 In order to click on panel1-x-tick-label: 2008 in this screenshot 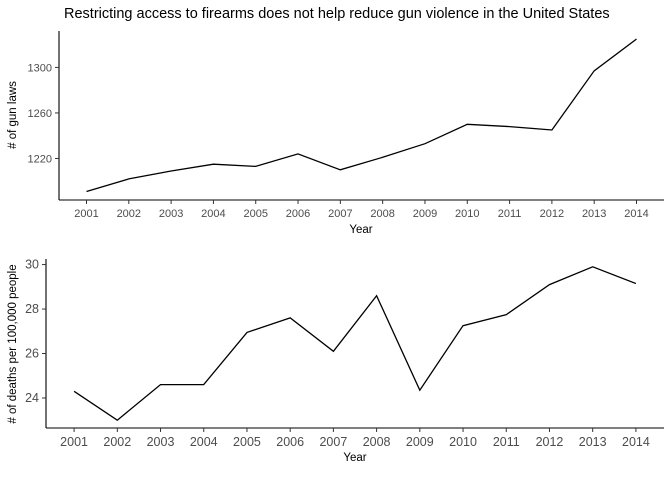, I will do `click(382, 214)`.